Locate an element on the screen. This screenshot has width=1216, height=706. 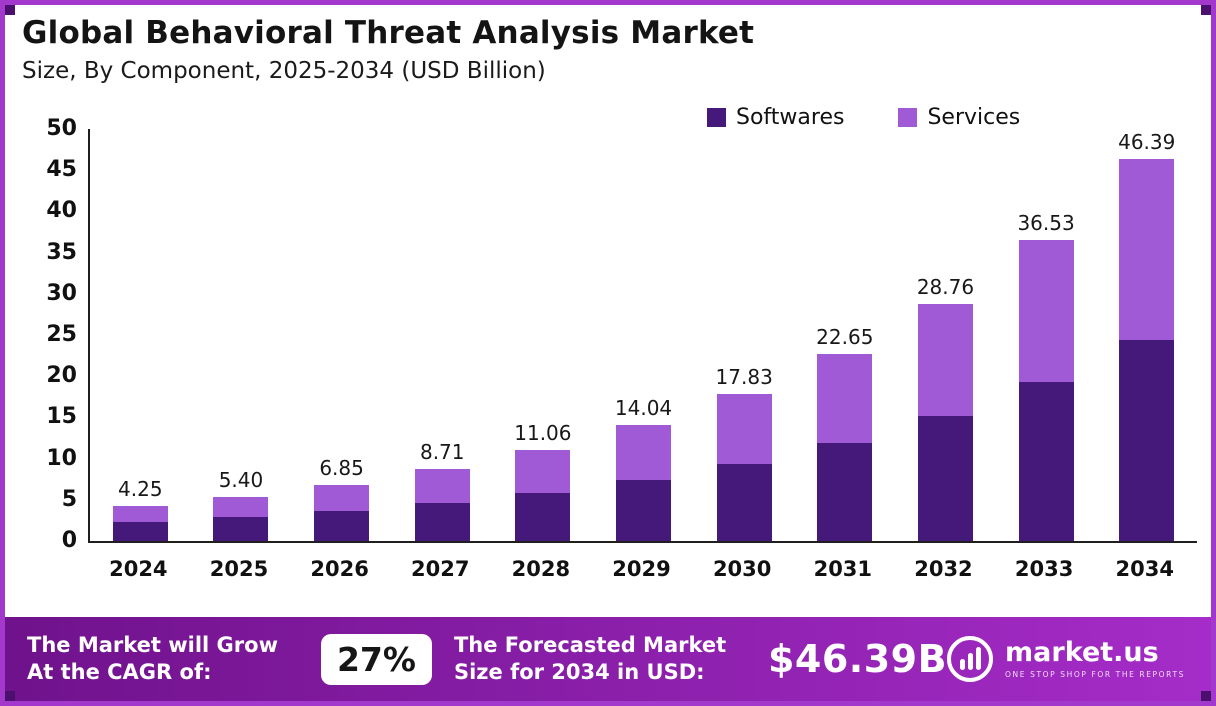
legend-label: Softwares is located at coordinates (790, 117).